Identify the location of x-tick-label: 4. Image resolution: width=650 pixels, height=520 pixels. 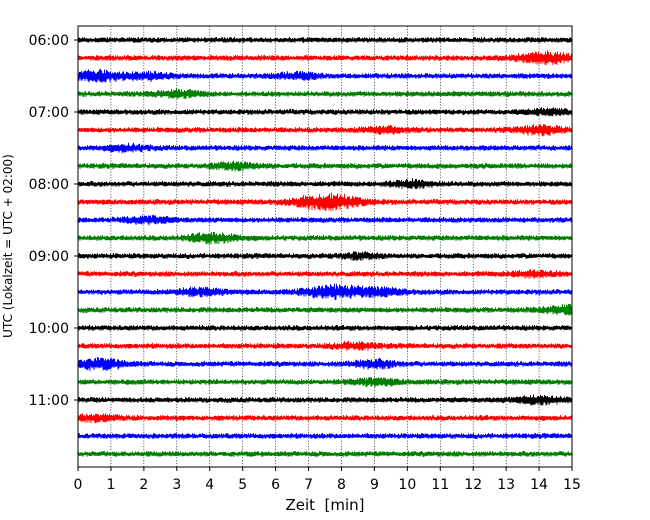
(209, 485).